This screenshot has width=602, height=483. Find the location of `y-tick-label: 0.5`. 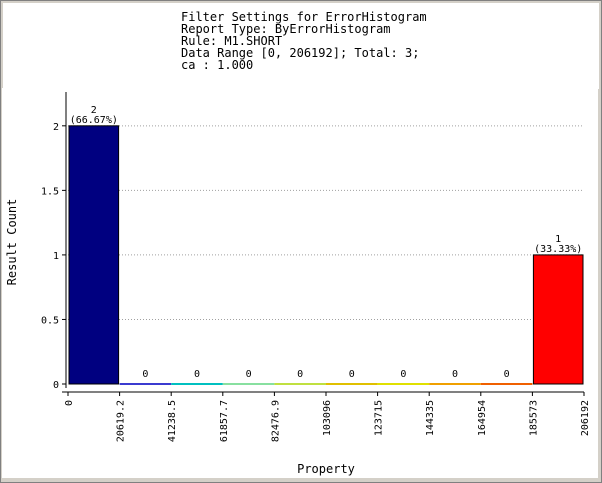

y-tick-label: 0.5 is located at coordinates (50, 320).